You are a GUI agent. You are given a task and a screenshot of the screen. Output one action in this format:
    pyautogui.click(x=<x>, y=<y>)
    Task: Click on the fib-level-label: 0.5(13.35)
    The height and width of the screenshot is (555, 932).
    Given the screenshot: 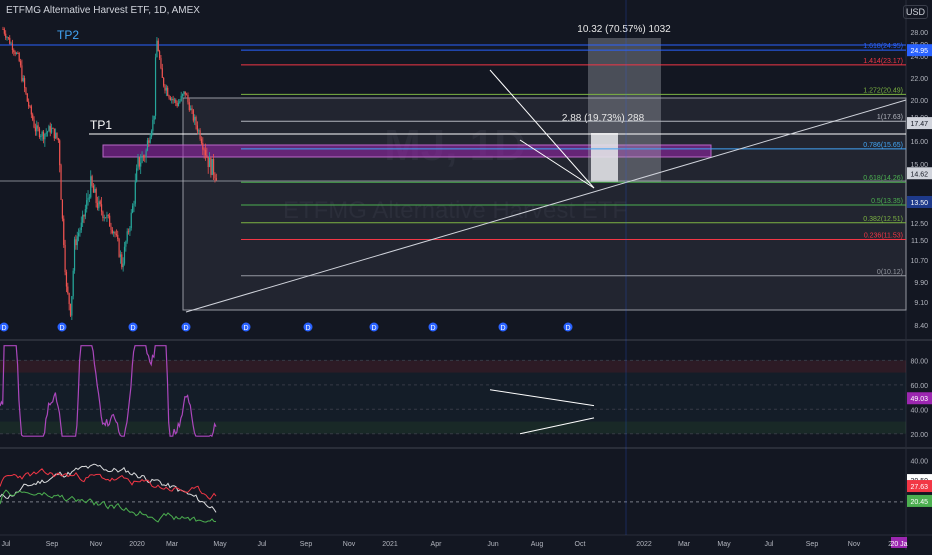 What is the action you would take?
    pyautogui.click(x=887, y=201)
    